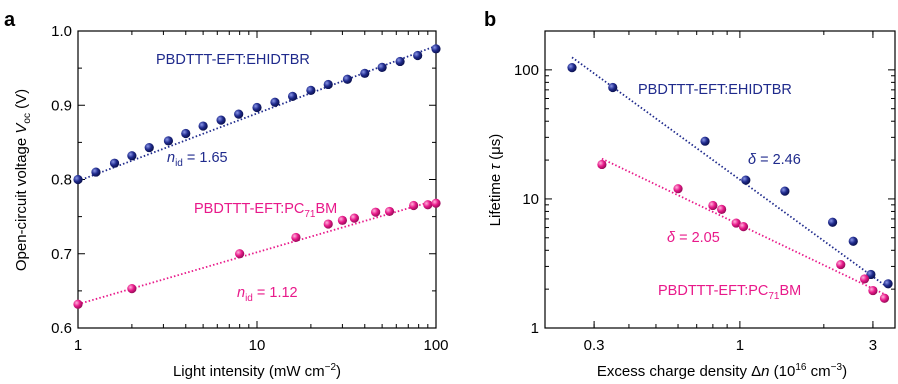  Describe the element at coordinates (535, 328) in the screenshot. I see `y-tick-label: 1` at that location.